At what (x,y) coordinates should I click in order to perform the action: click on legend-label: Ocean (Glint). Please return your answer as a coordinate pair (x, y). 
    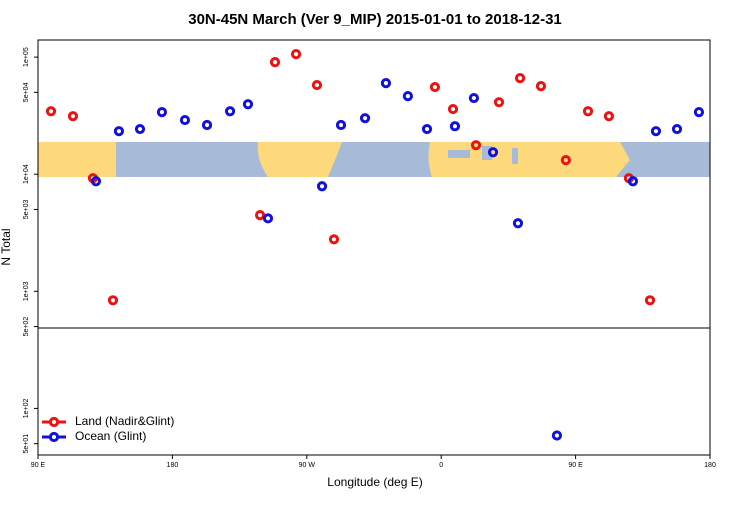
    Looking at the image, I should click on (110, 436).